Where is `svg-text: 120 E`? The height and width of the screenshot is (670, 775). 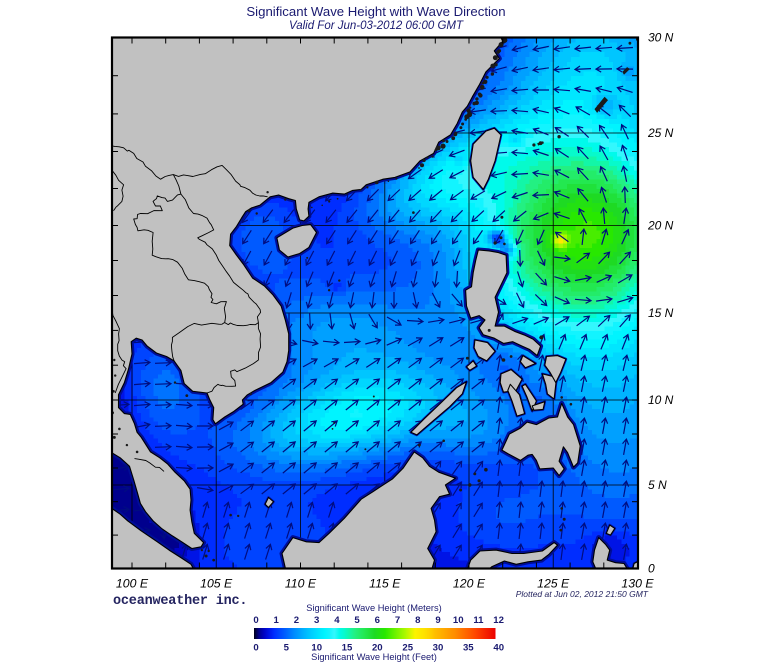
svg-text: 120 E is located at coordinates (469, 584).